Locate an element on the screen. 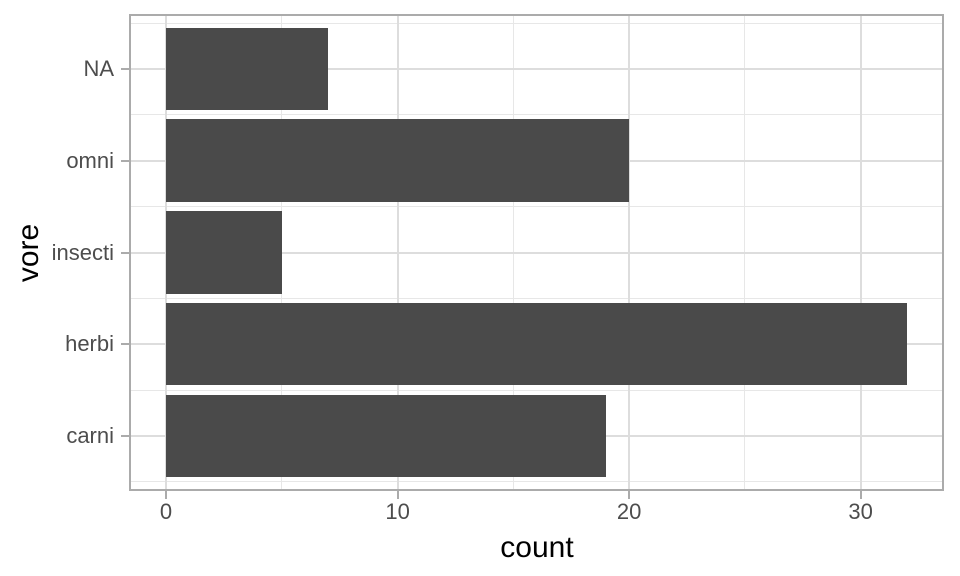  y-tick-label: carni is located at coordinates (90, 435).